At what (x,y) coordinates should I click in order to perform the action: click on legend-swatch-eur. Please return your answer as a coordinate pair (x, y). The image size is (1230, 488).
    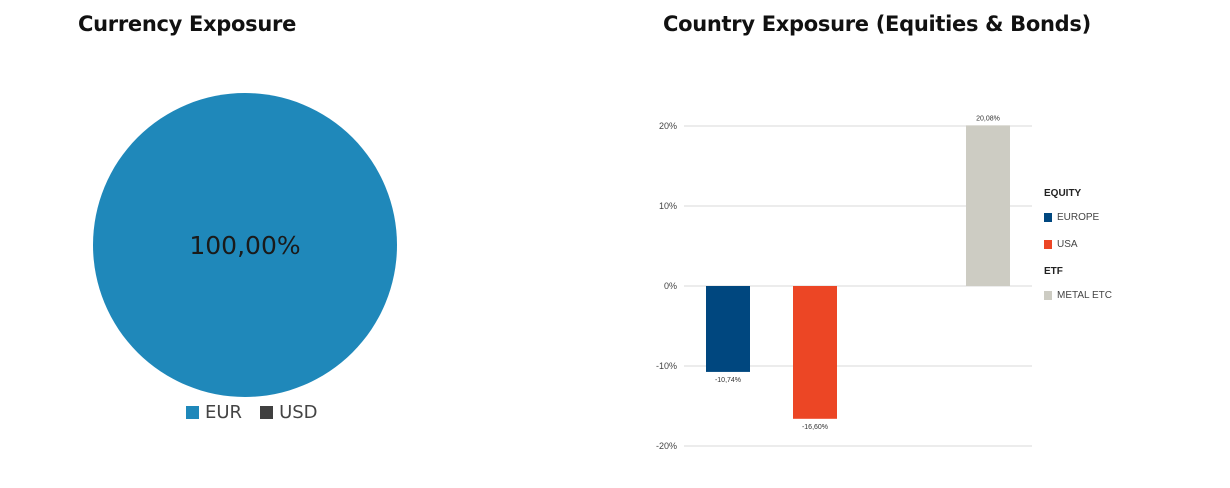
    Looking at the image, I should click on (192, 412).